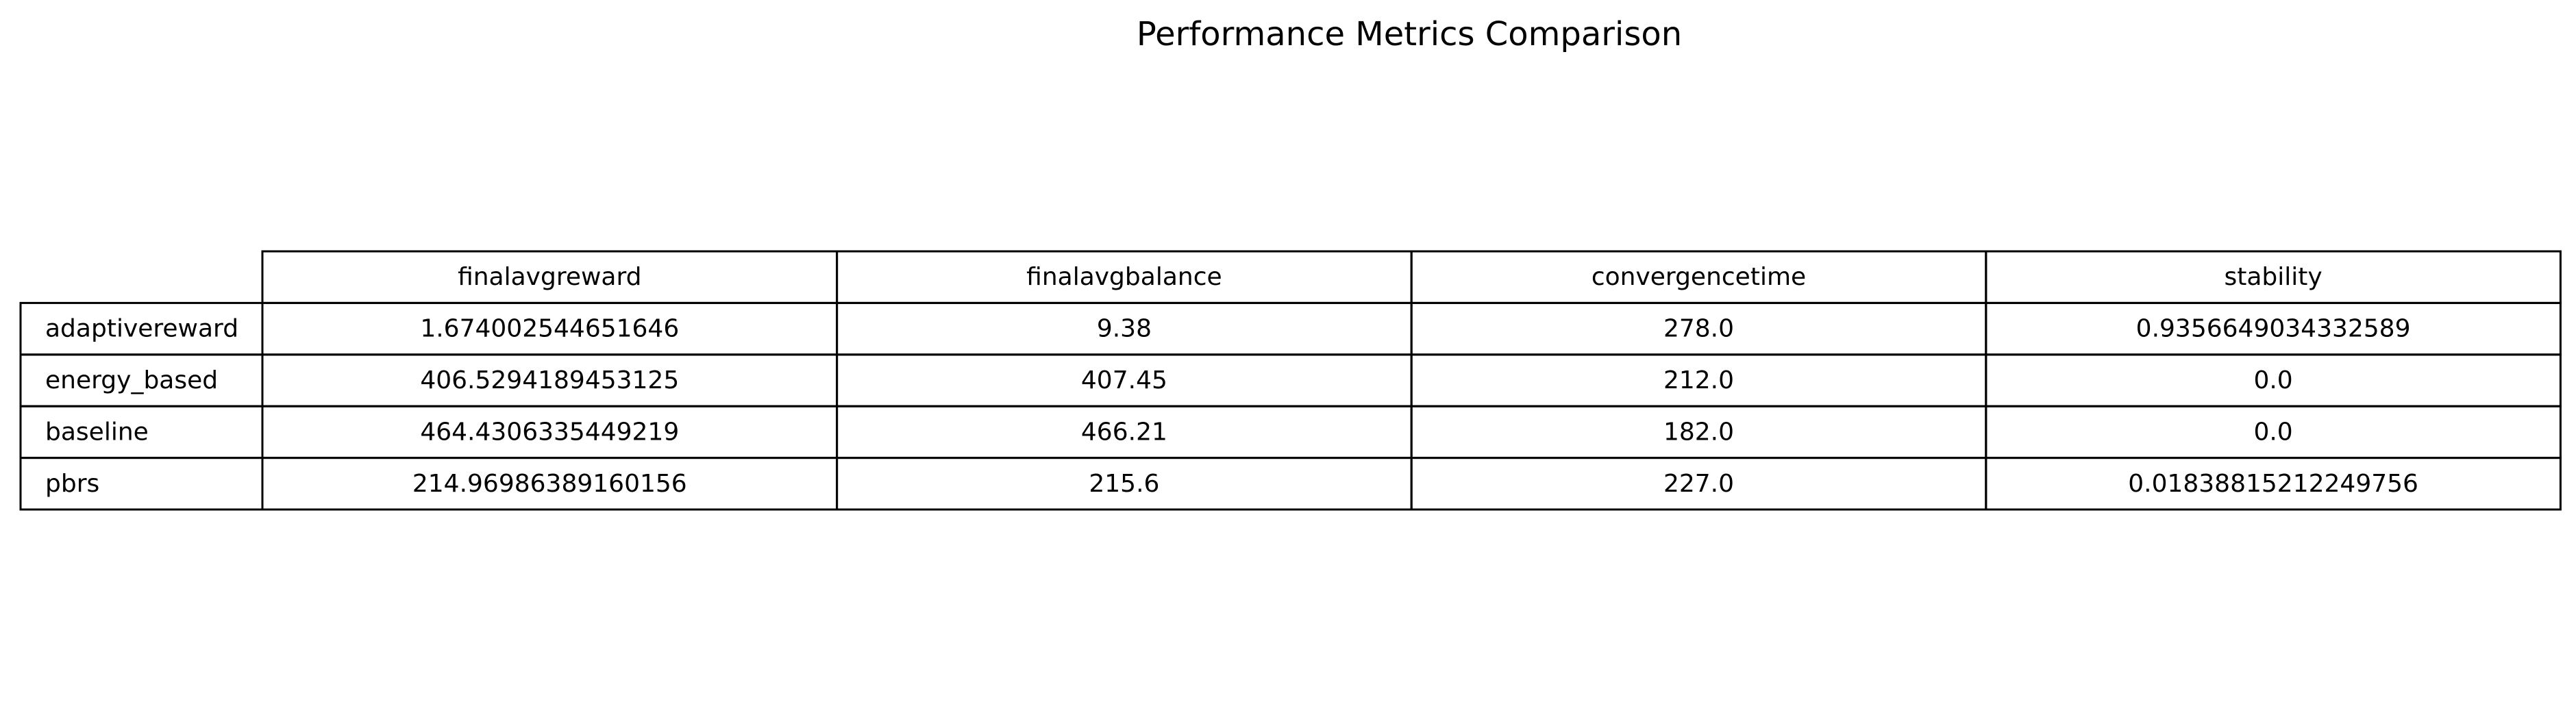 The image size is (2576, 717). I want to click on cell-value: 212.0, so click(1698, 380).